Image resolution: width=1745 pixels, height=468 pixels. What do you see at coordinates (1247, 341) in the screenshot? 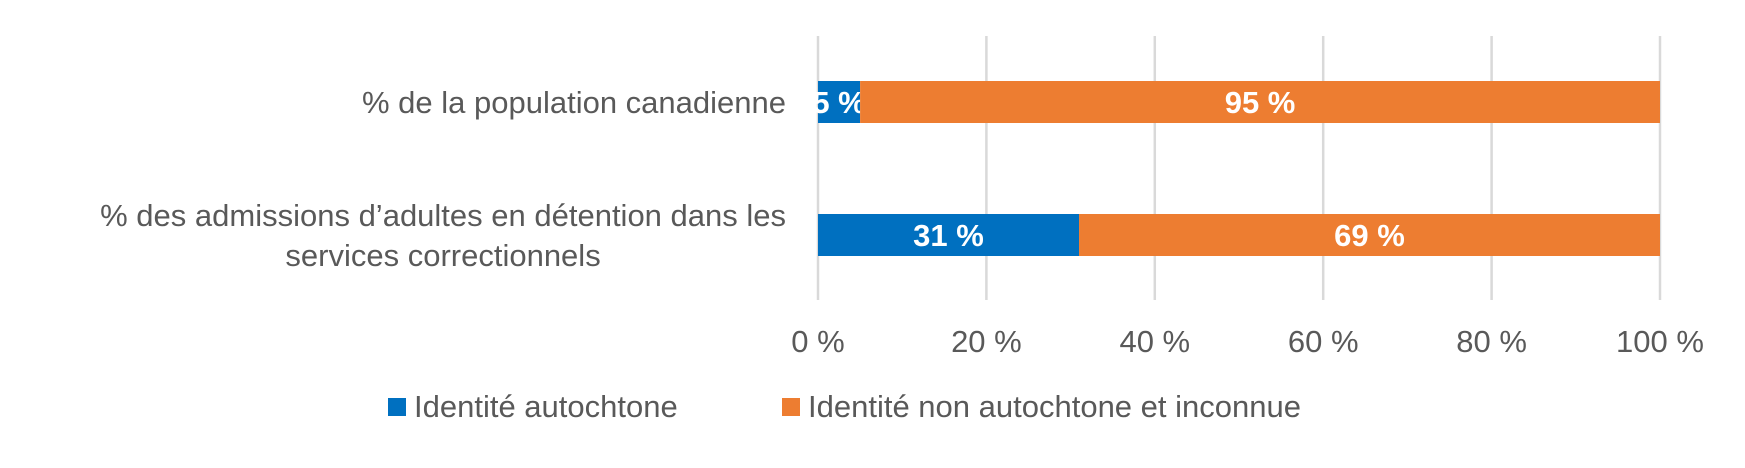
I see `x-axis-tick-labels: 0 % 20 % 40 % 60 % 80 % 100 %` at bounding box center [1247, 341].